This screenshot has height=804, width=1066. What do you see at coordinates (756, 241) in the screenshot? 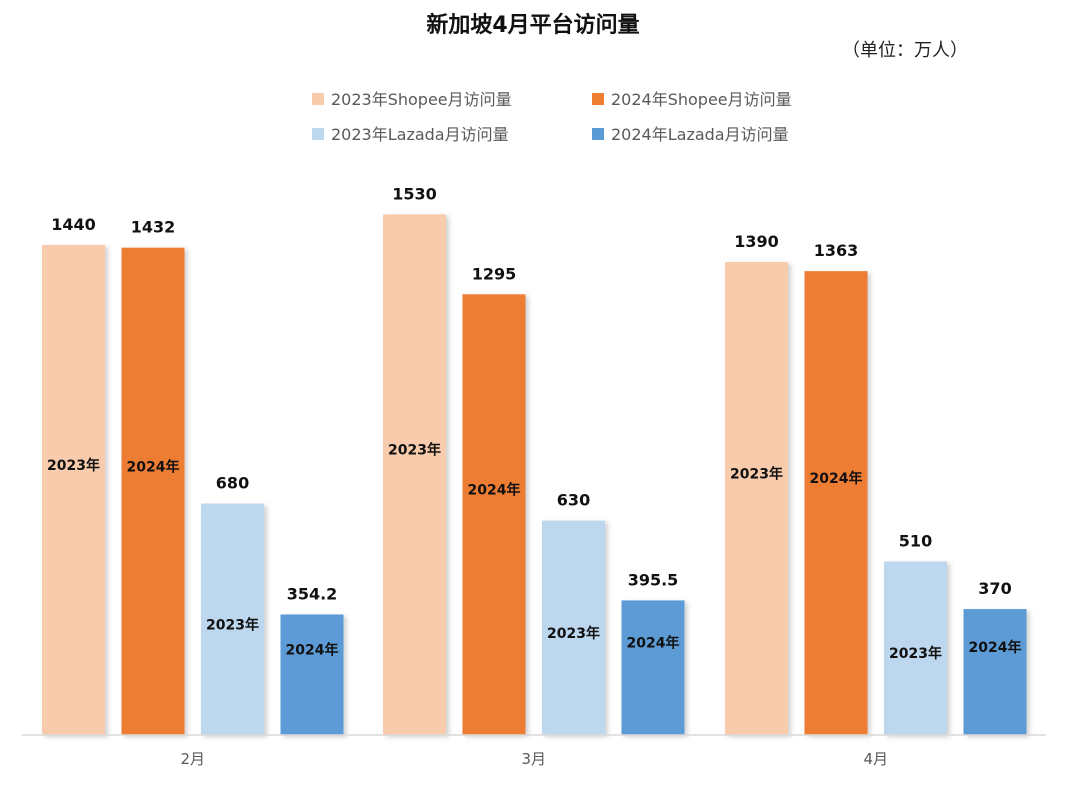
I see `data-label: 1390` at bounding box center [756, 241].